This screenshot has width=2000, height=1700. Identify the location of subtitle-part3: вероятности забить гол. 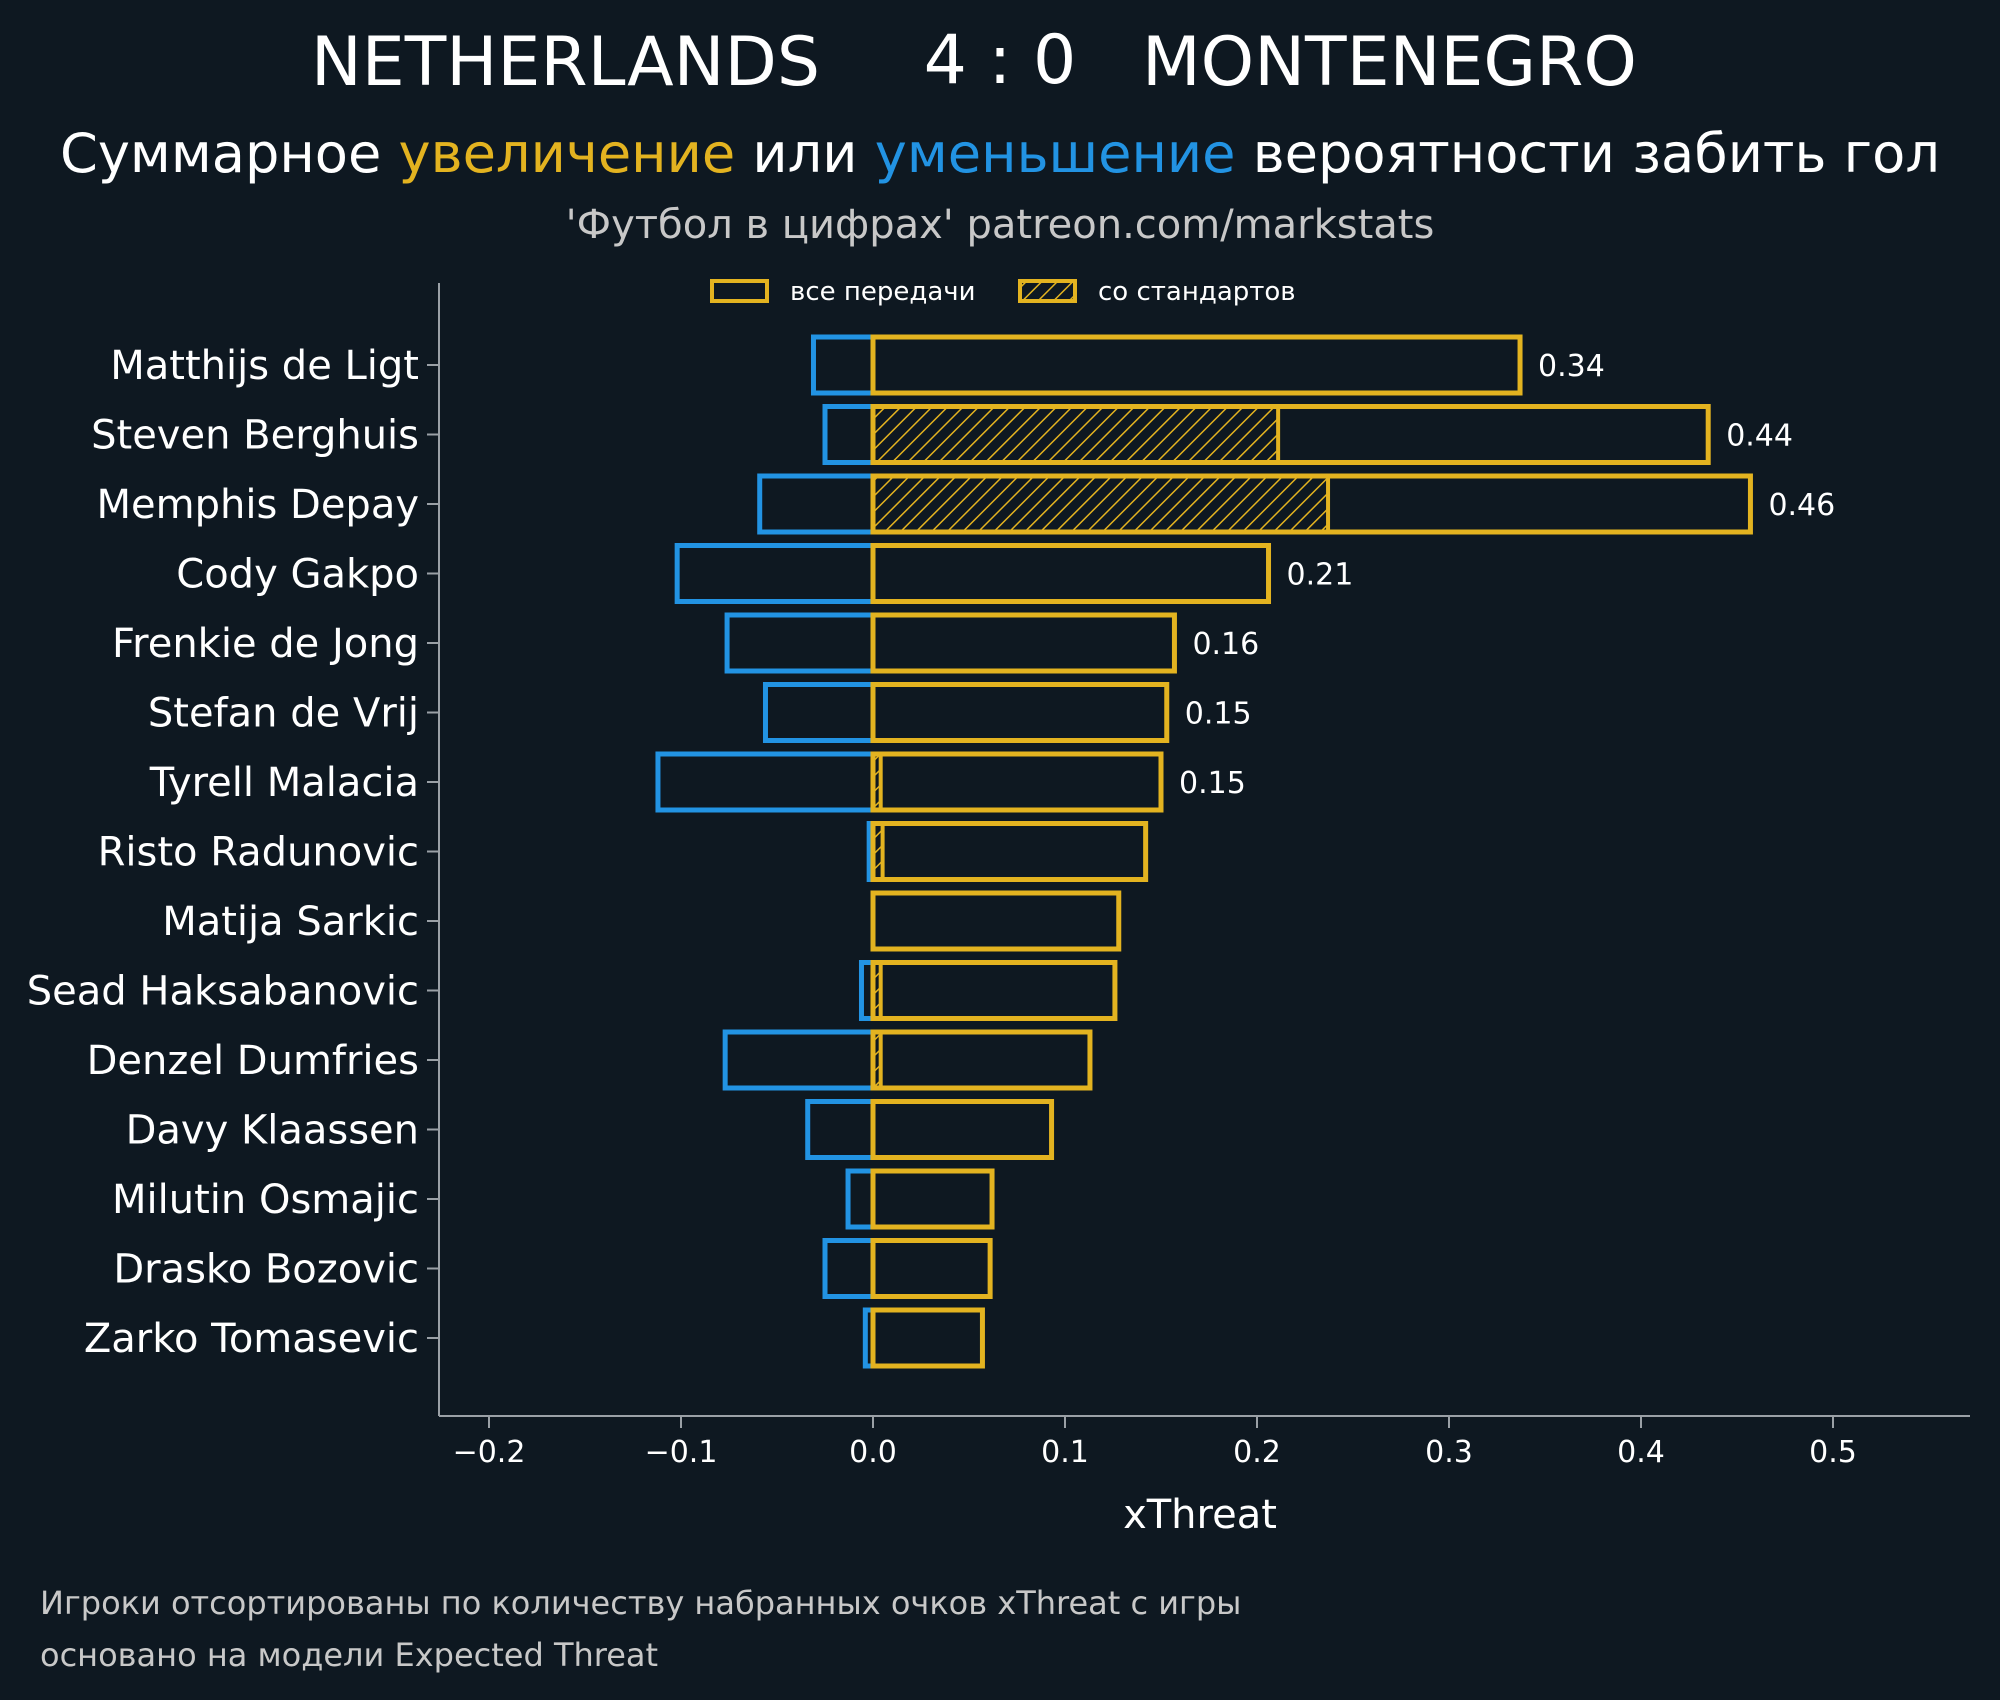
(1587, 153).